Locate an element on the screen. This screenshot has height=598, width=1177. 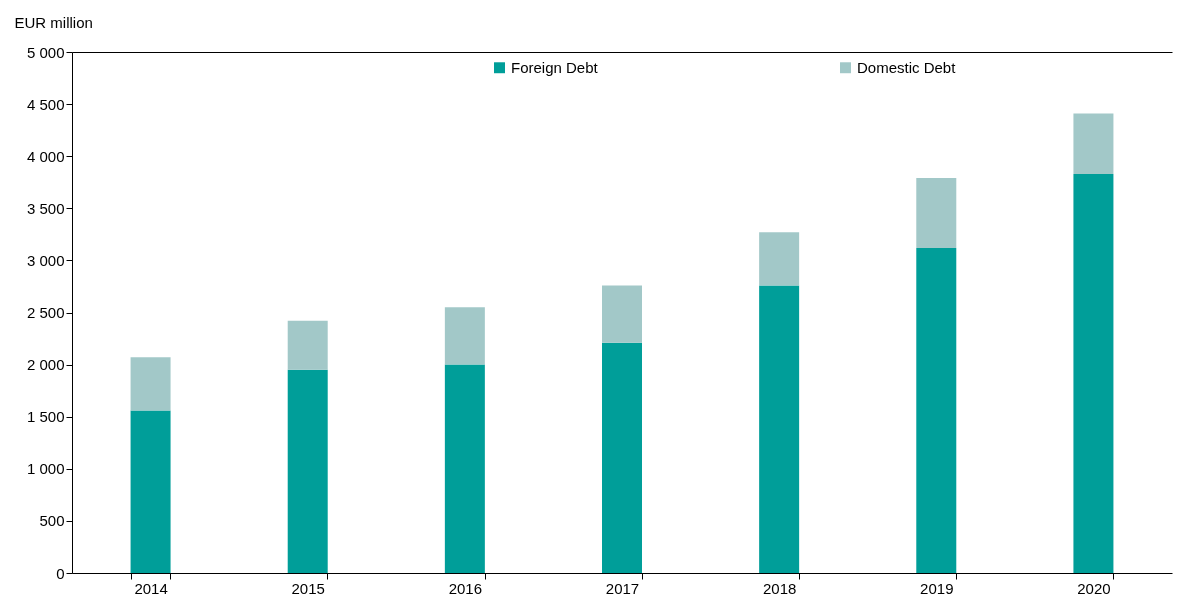
legend-label: Foreign Debt is located at coordinates (555, 67).